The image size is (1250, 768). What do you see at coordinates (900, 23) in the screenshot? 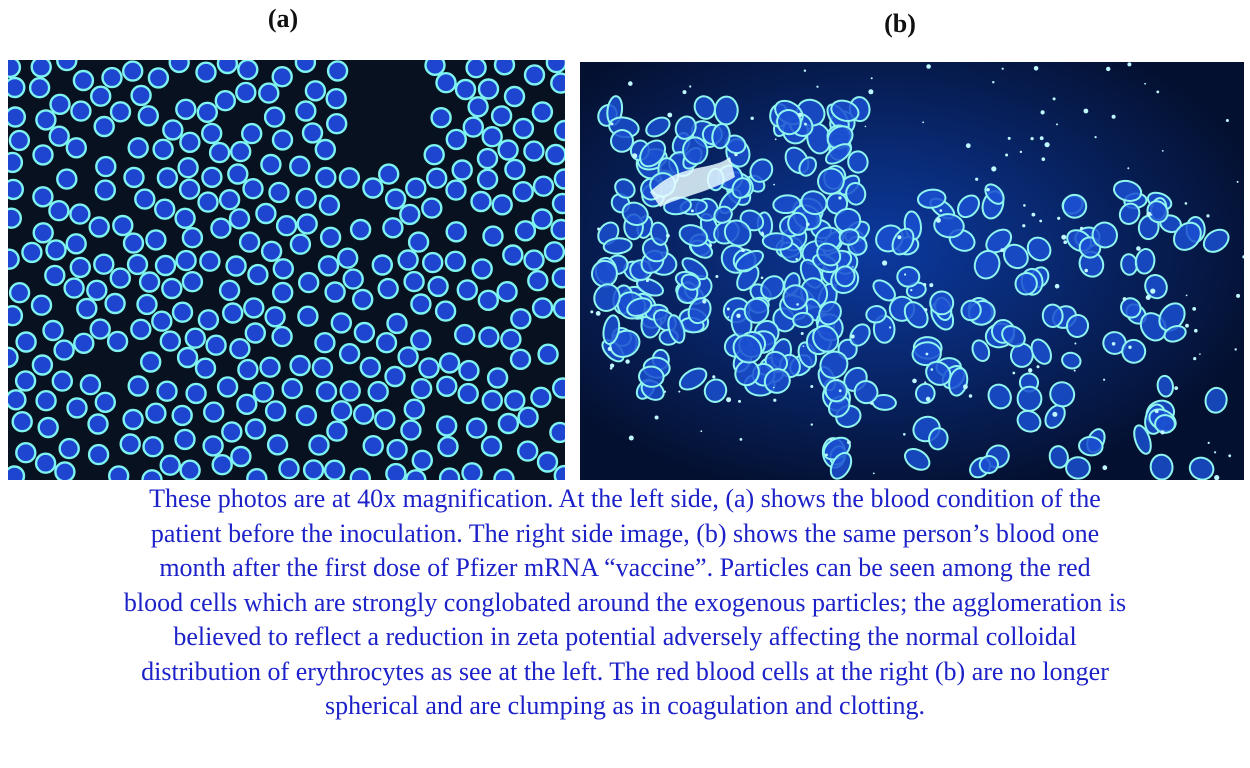
I see `panel-label: (b)` at bounding box center [900, 23].